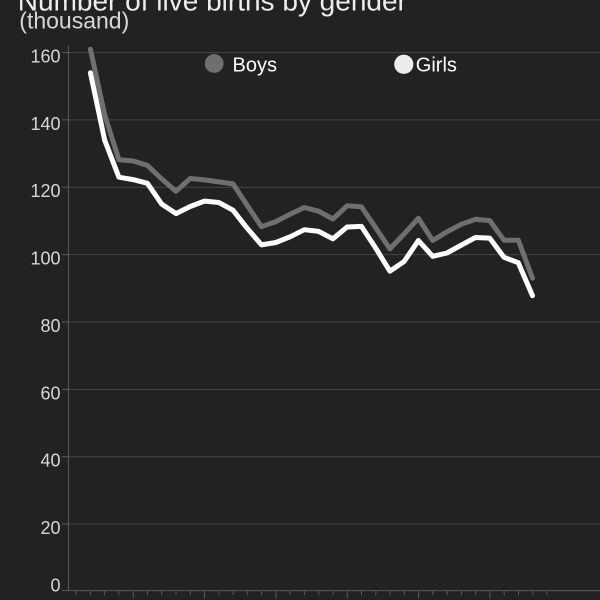 Image resolution: width=600 pixels, height=600 pixels. I want to click on svg-text: 0, so click(55, 586).